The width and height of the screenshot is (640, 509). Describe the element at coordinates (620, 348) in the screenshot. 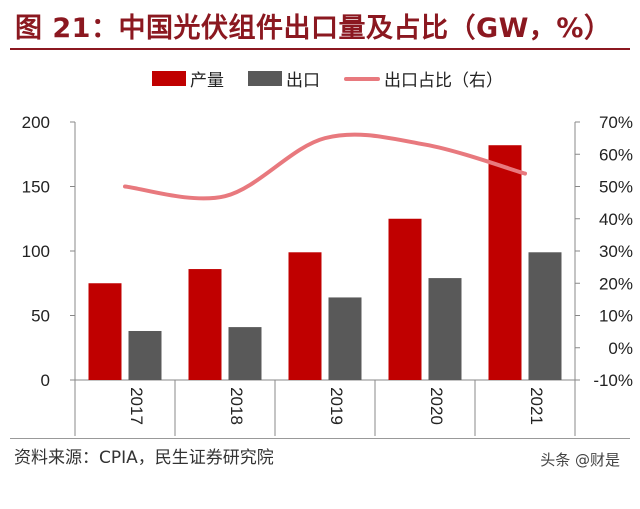

I see `y-right-tick-label: 0%` at that location.